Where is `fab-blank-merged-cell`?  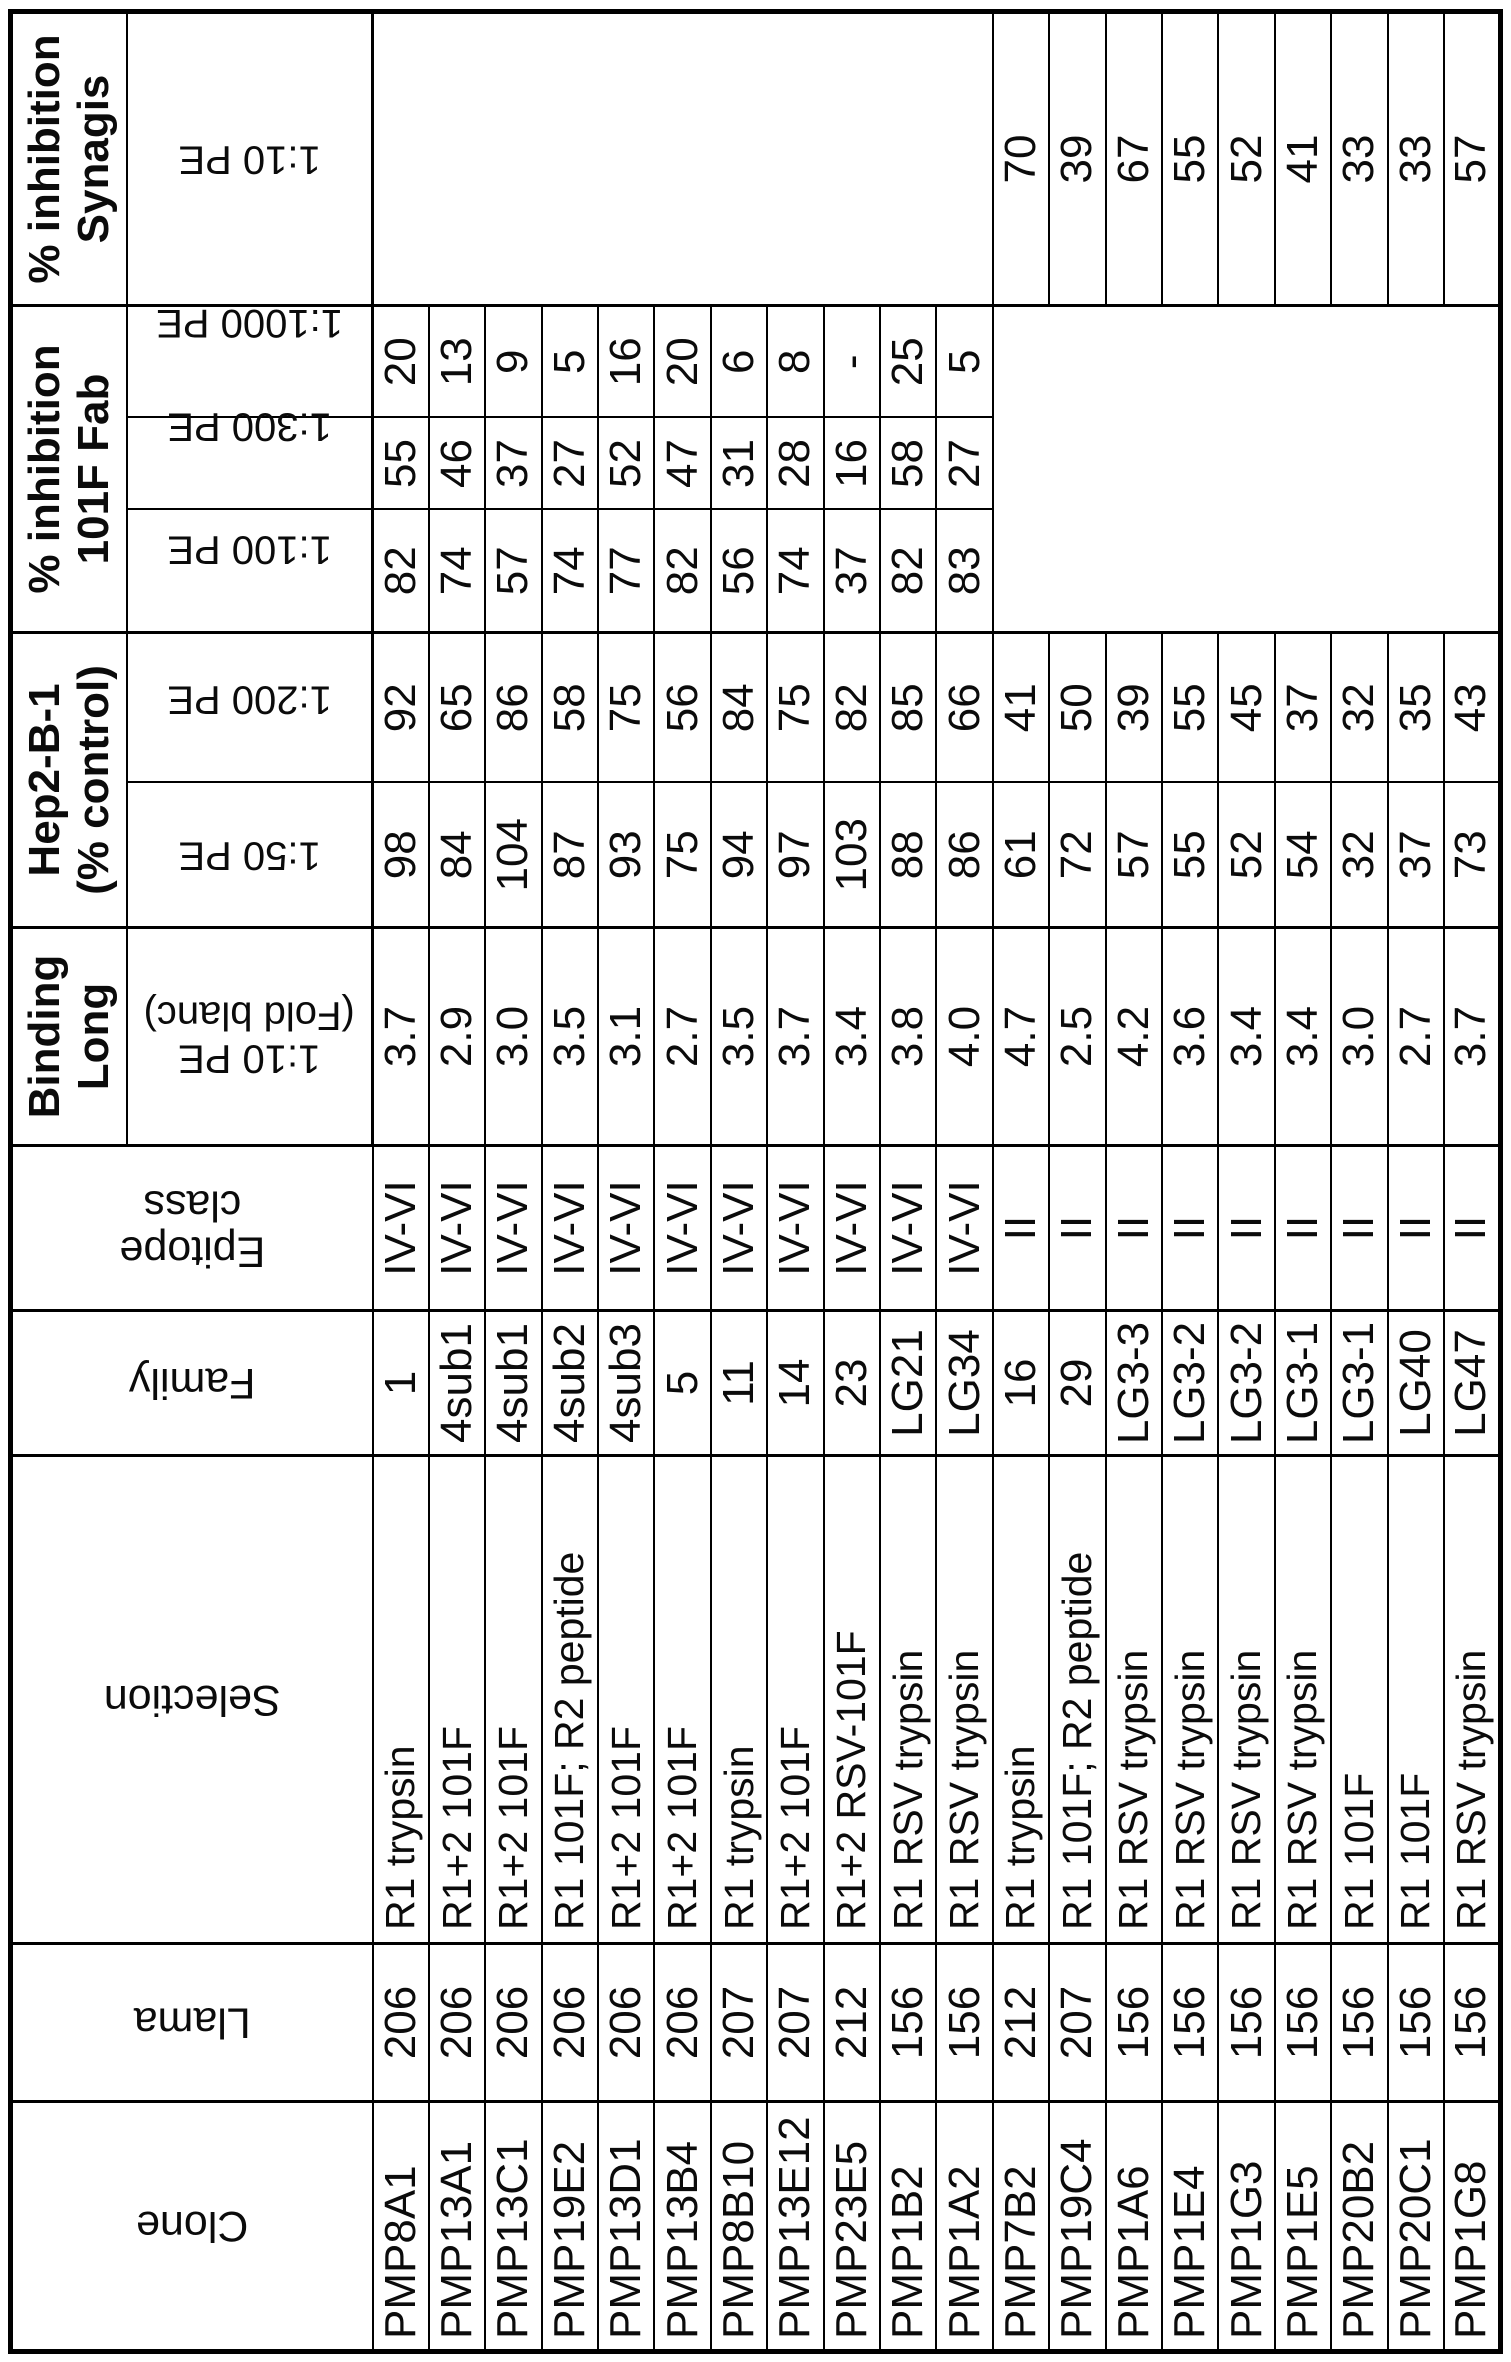
fab-blank-merged-cell is located at coordinates (1246, 469).